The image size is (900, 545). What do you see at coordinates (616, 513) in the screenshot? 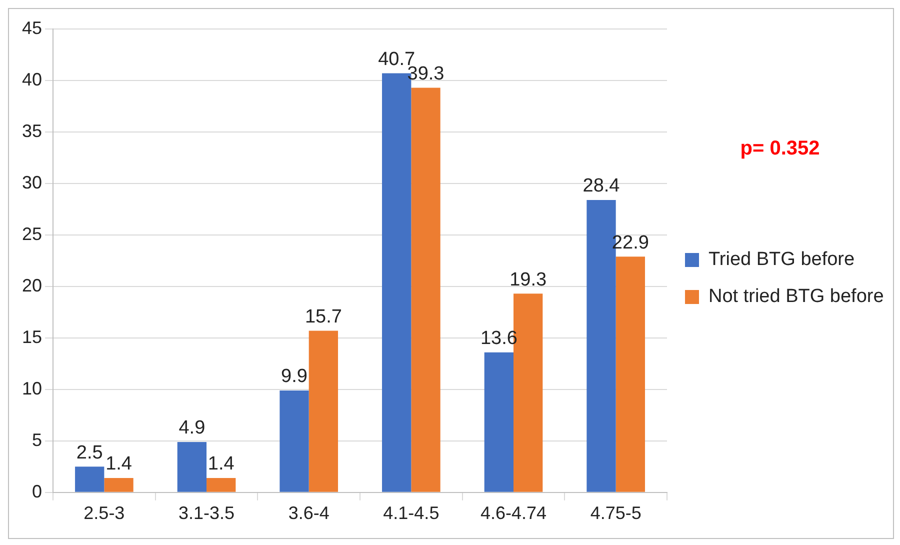
I see `x-tick-label: 4.75-5` at bounding box center [616, 513].